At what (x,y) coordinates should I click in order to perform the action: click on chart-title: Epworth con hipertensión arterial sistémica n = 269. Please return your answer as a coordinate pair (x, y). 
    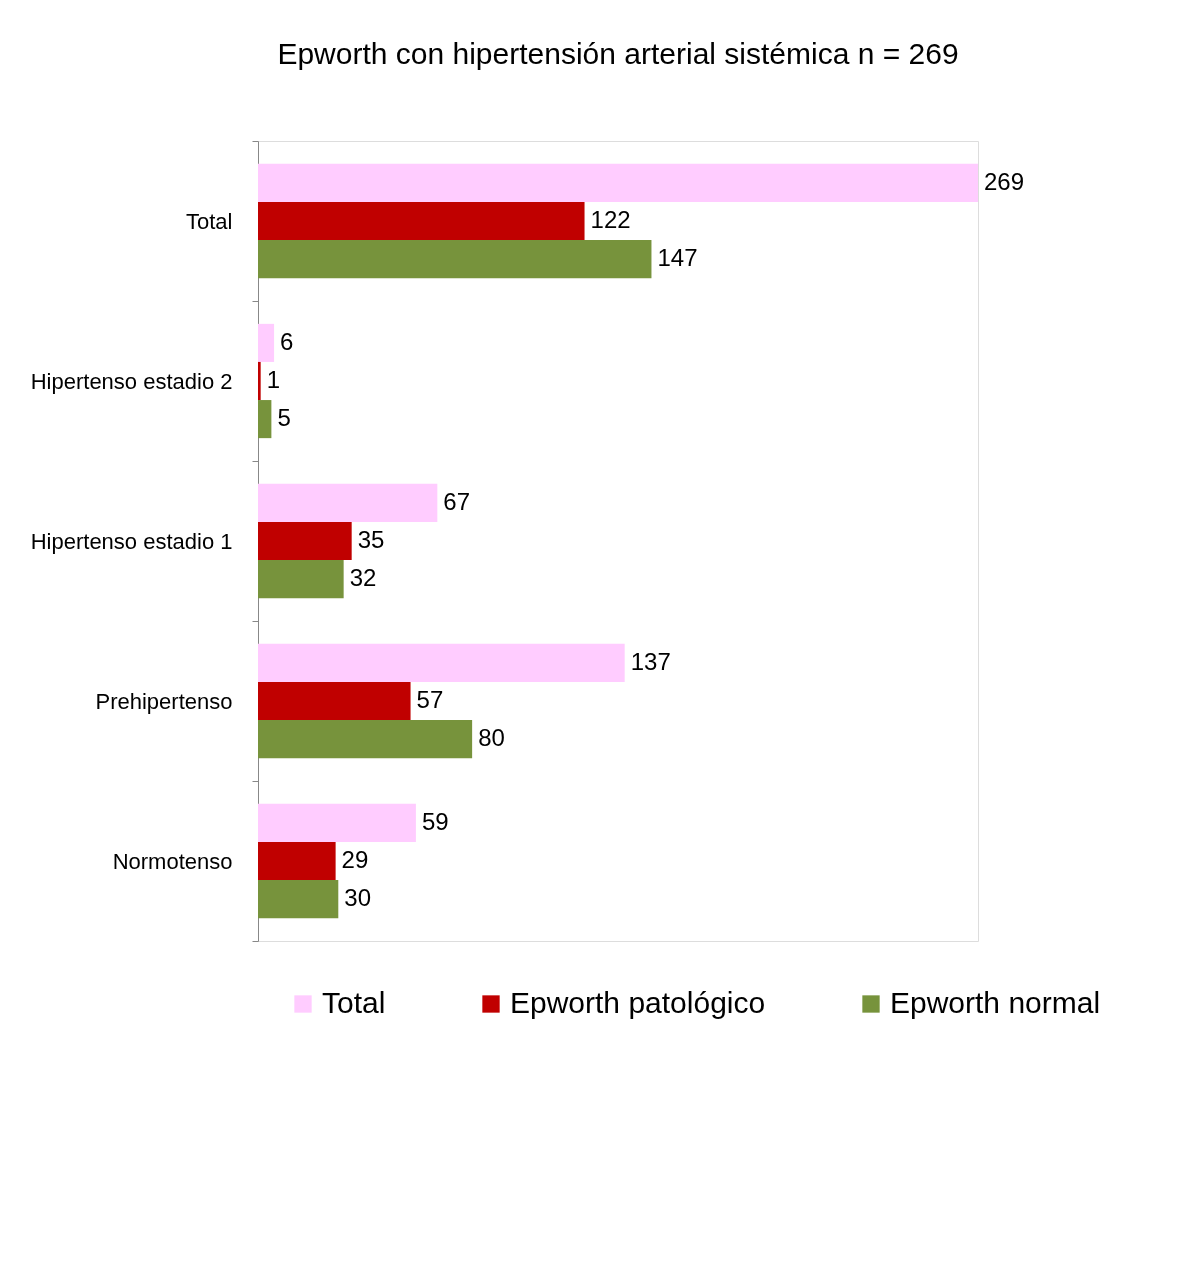
    Looking at the image, I should click on (618, 53).